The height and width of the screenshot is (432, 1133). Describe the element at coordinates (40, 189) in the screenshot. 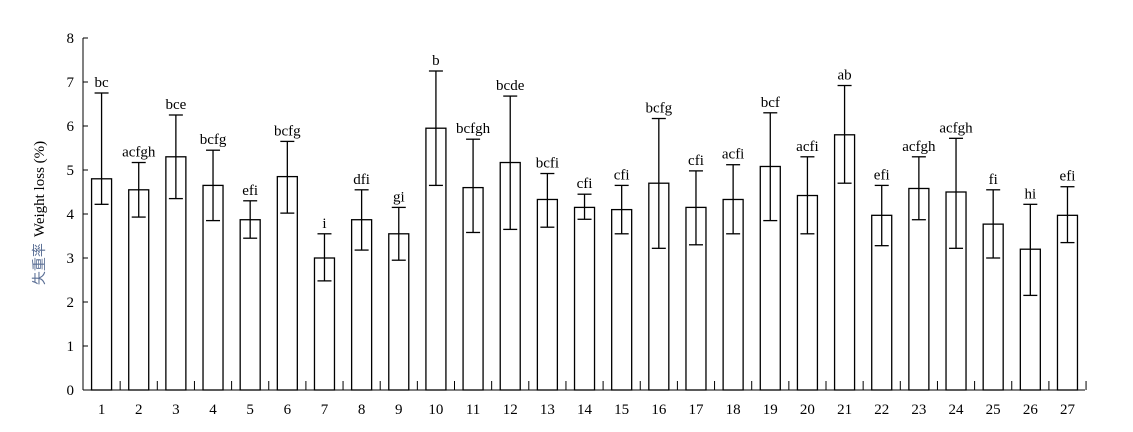

I see `y-axis-label-english: Weight loss (%)` at that location.